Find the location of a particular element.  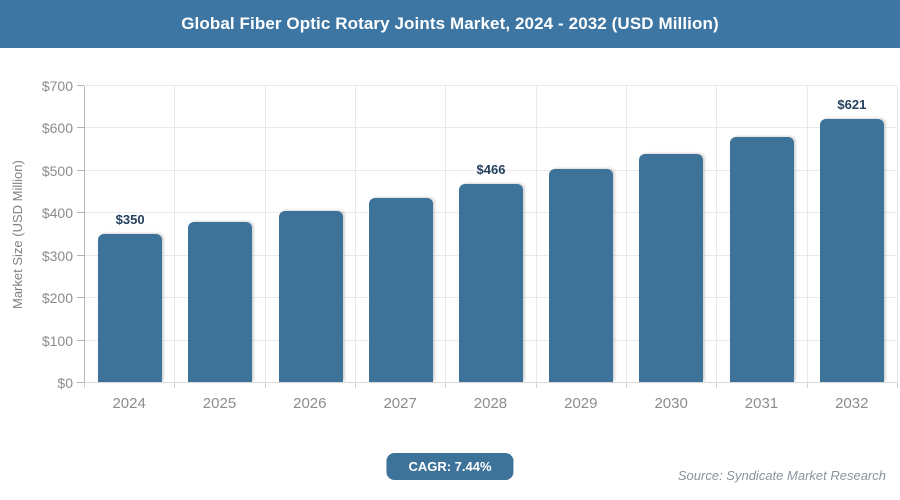

x-tick-label-2024: 2024 is located at coordinates (129, 403).